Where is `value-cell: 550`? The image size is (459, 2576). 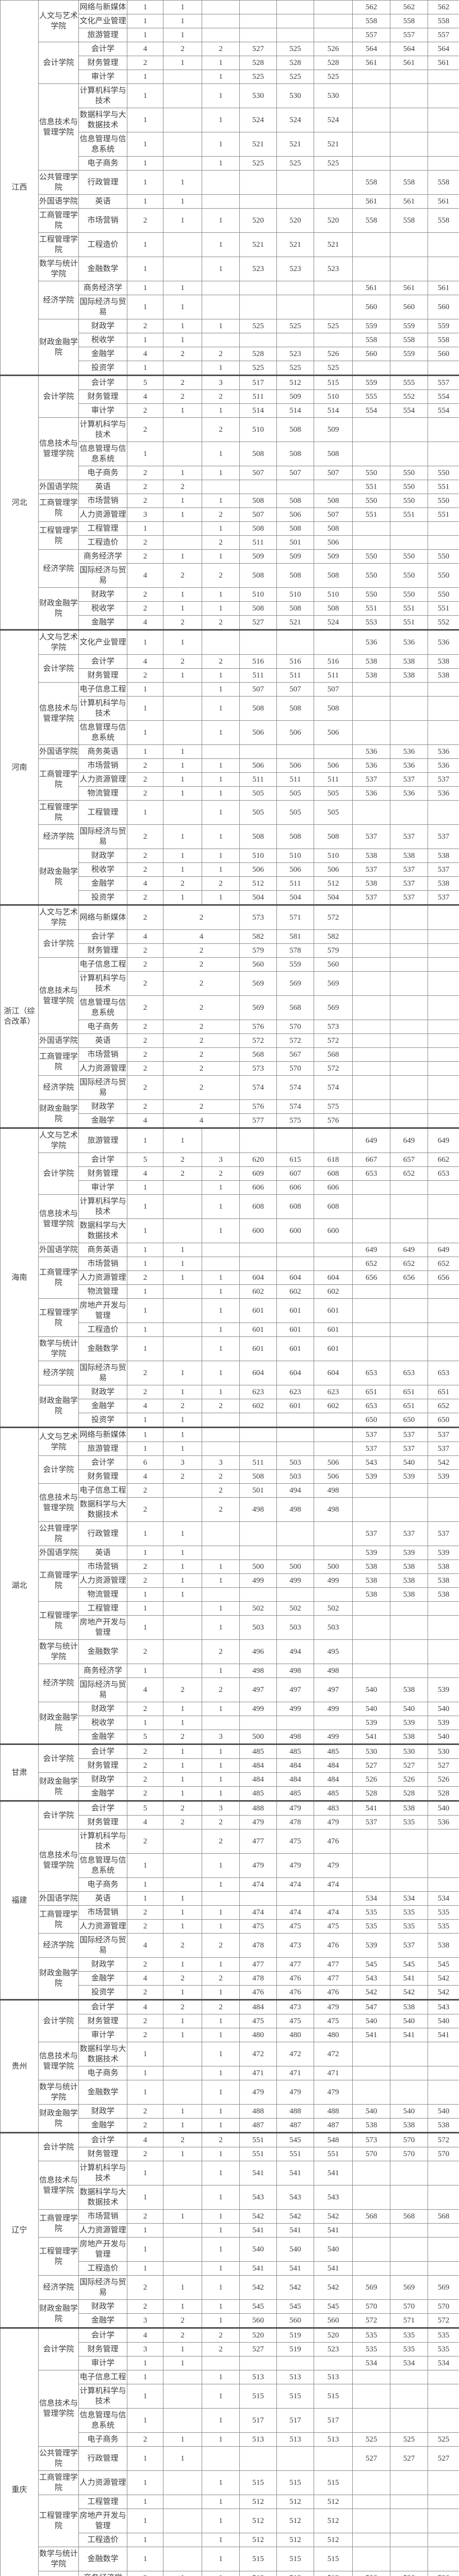 value-cell: 550 is located at coordinates (443, 501).